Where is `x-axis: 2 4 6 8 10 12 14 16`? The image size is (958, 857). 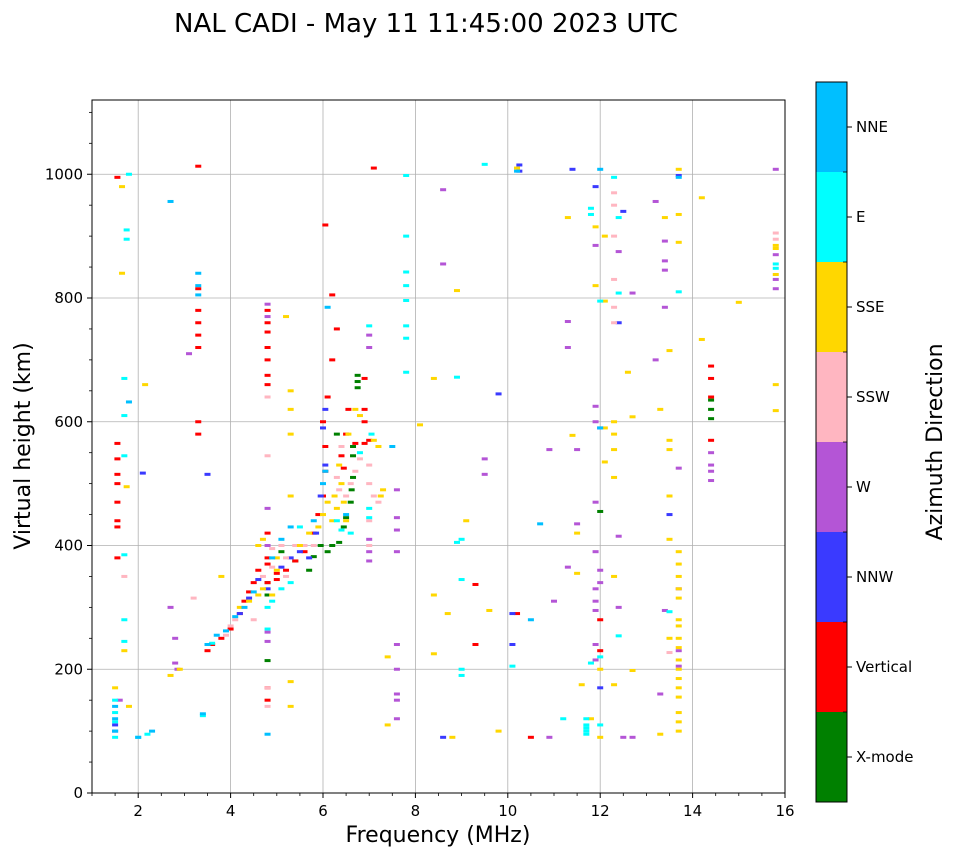
x-axis: 2 4 6 8 10 12 14 16 is located at coordinates (443, 806).